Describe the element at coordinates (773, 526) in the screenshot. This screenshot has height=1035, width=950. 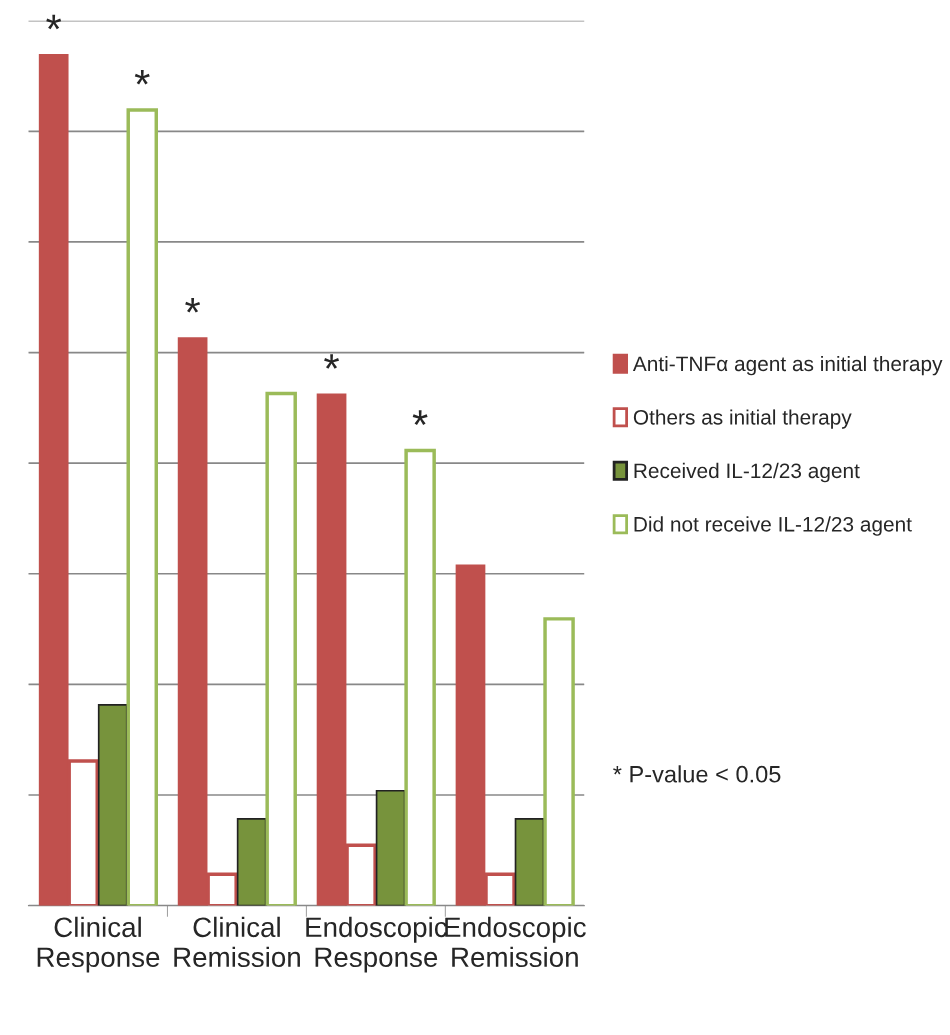
I see `legend-label: Did not receive IL-12/23 agent` at that location.